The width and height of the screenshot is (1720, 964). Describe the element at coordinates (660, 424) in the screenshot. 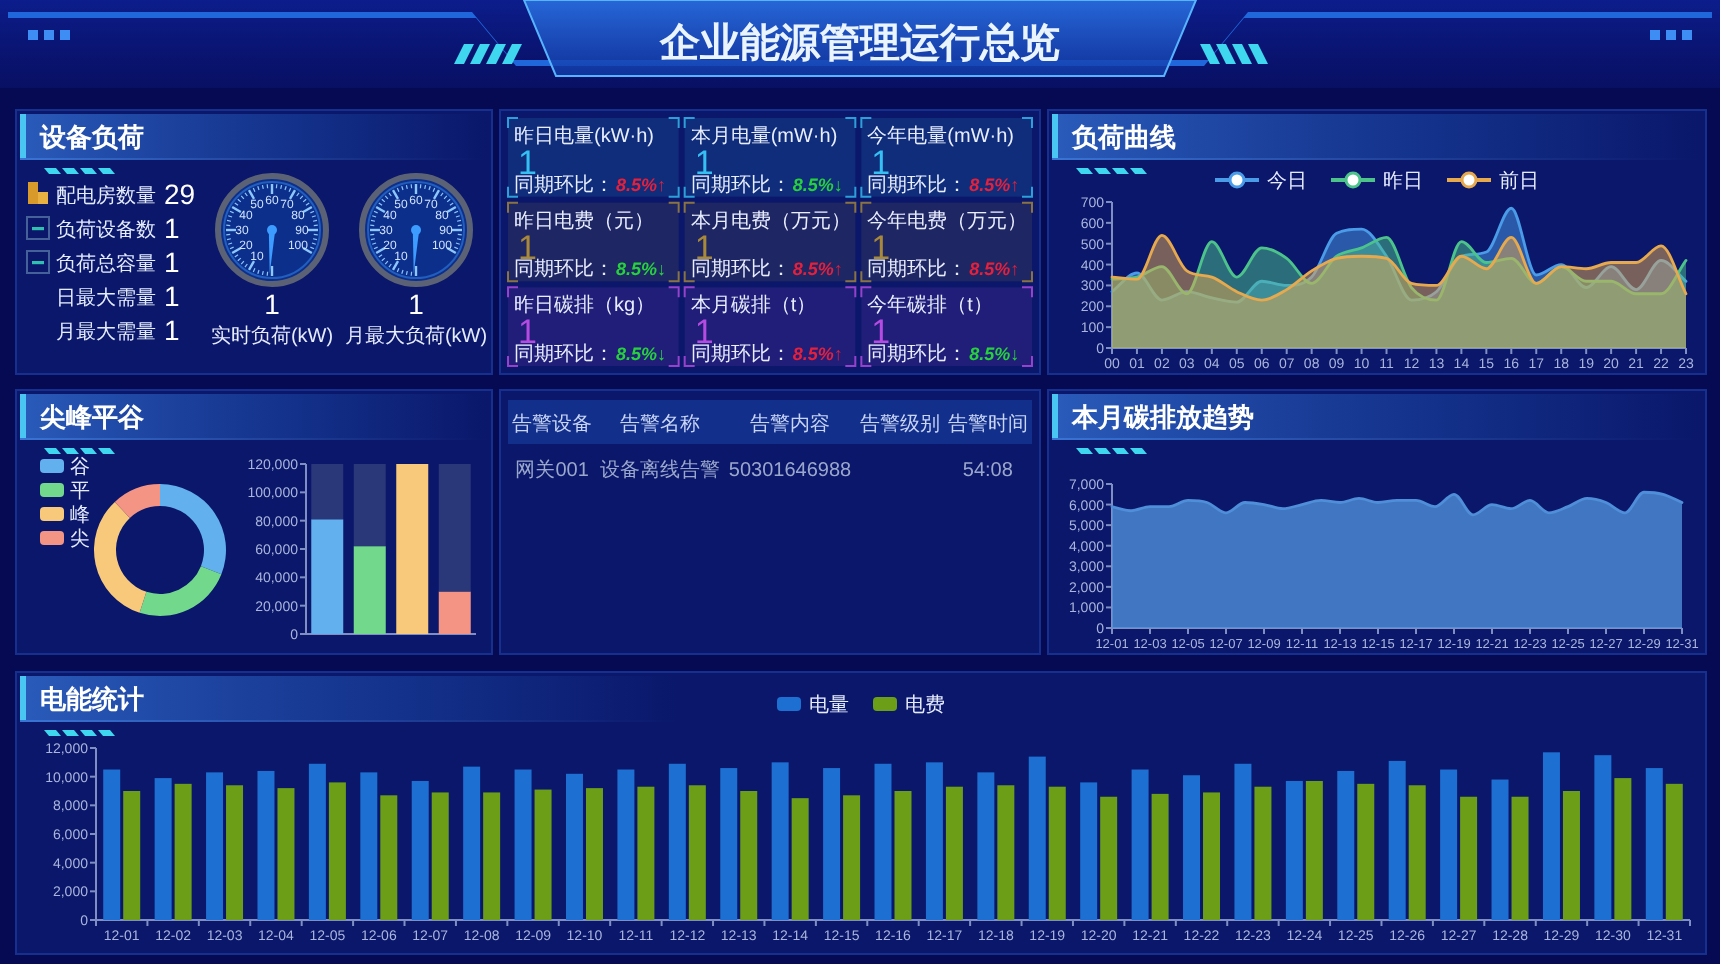

I see `category-label: 告警名称` at that location.